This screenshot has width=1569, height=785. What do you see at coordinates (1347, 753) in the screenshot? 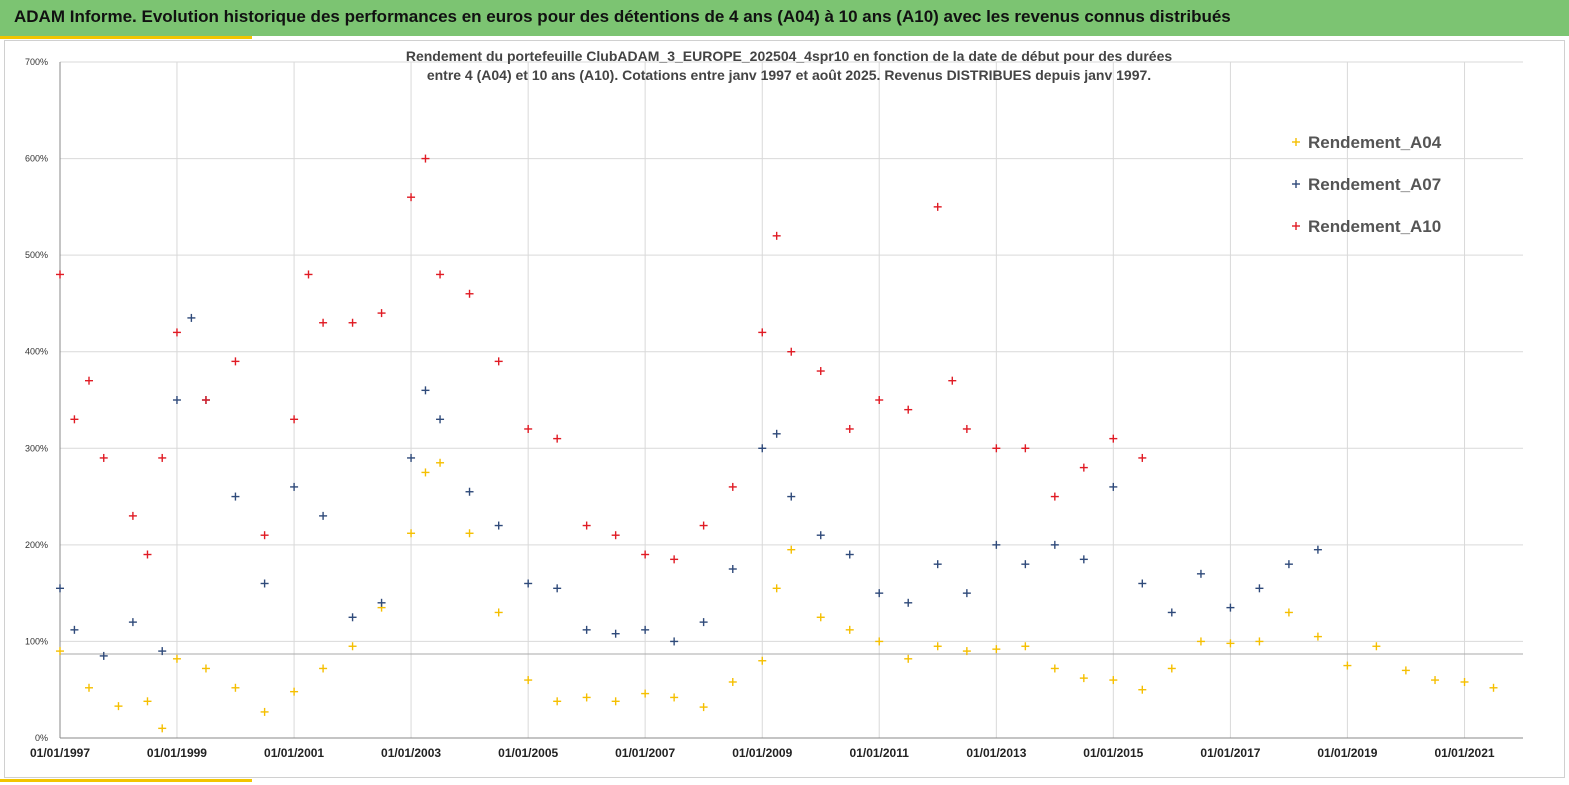
I see `x-tick-label: 01/01/2019` at bounding box center [1347, 753].